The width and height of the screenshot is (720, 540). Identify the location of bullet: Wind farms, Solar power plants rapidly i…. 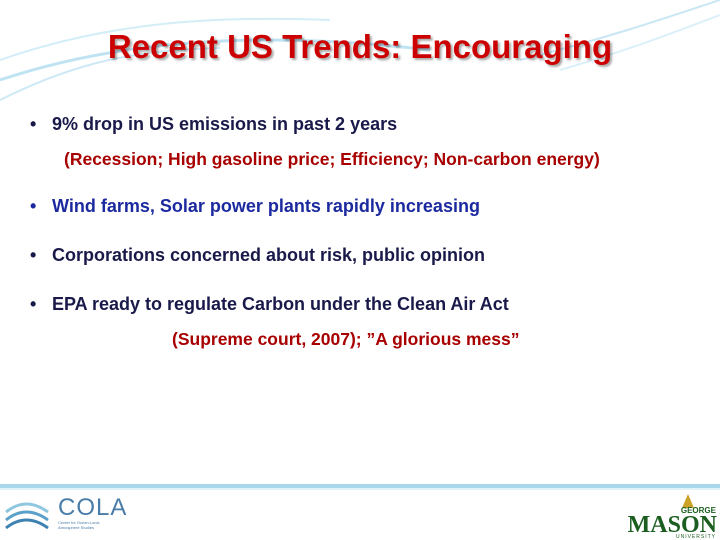
(370, 206).